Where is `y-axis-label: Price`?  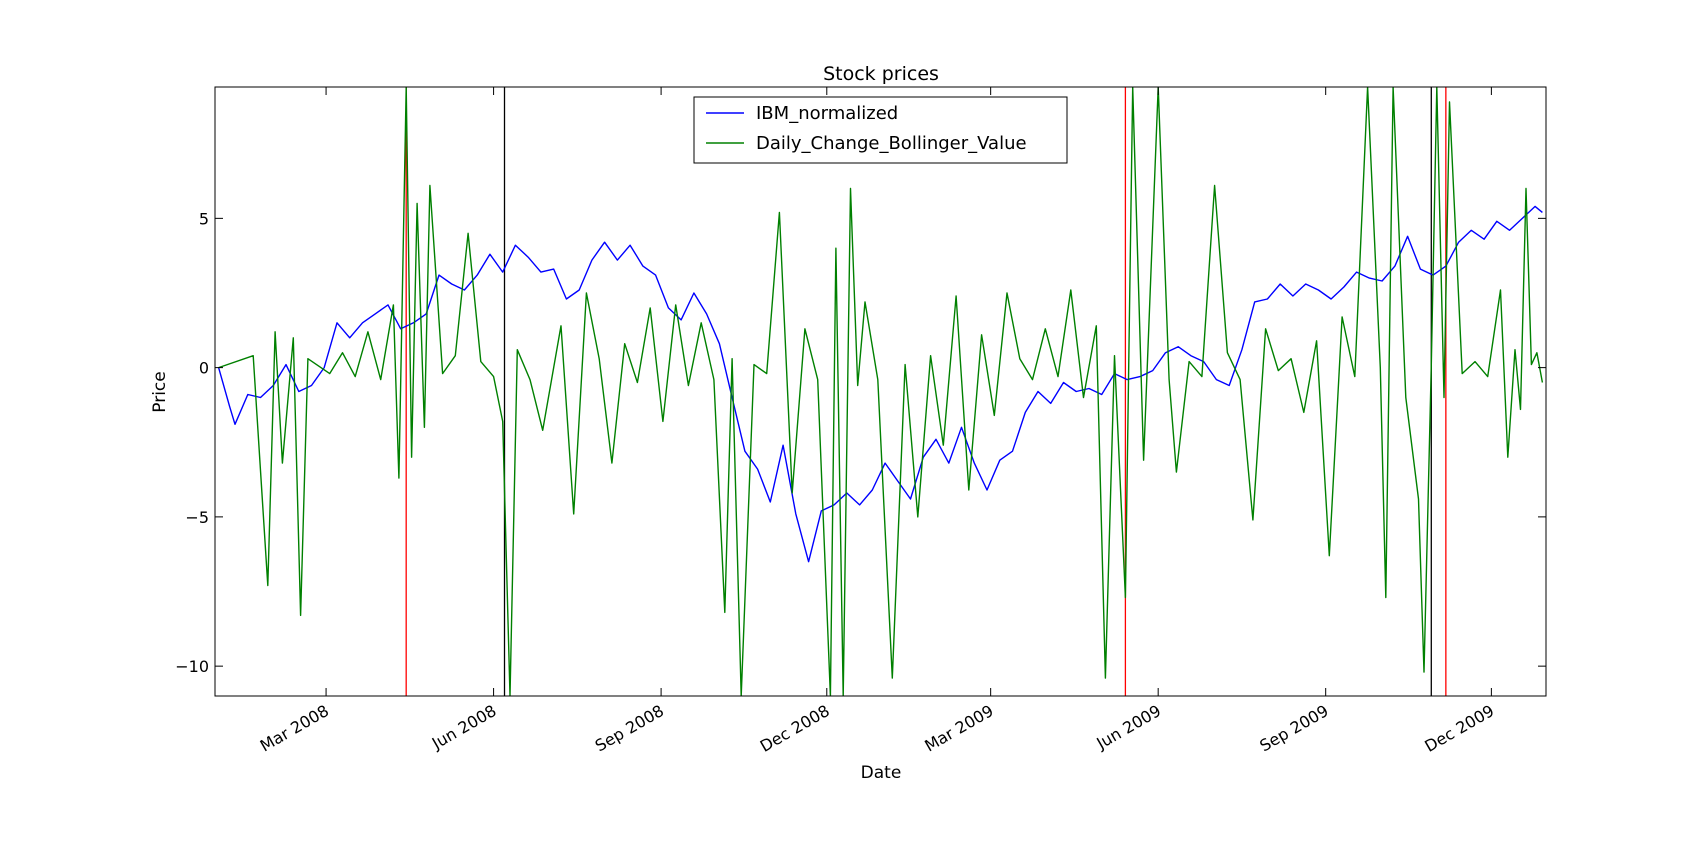
y-axis-label: Price is located at coordinates (160, 391).